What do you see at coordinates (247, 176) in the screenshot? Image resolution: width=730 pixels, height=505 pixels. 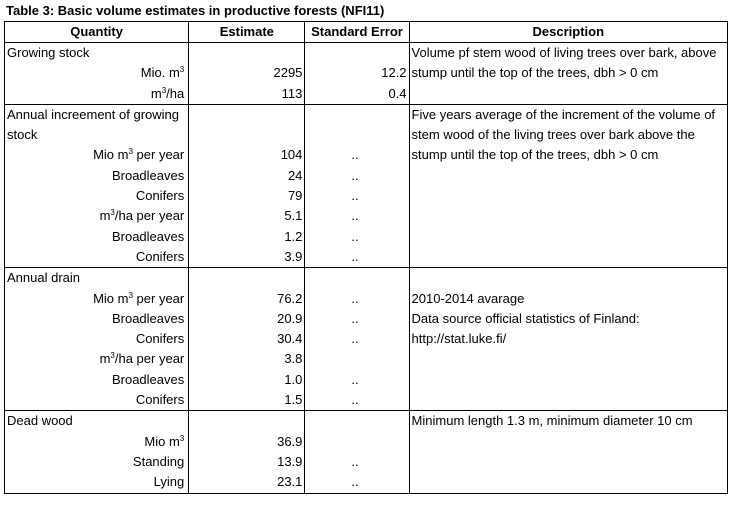 I see `estimate-value: 24` at bounding box center [247, 176].